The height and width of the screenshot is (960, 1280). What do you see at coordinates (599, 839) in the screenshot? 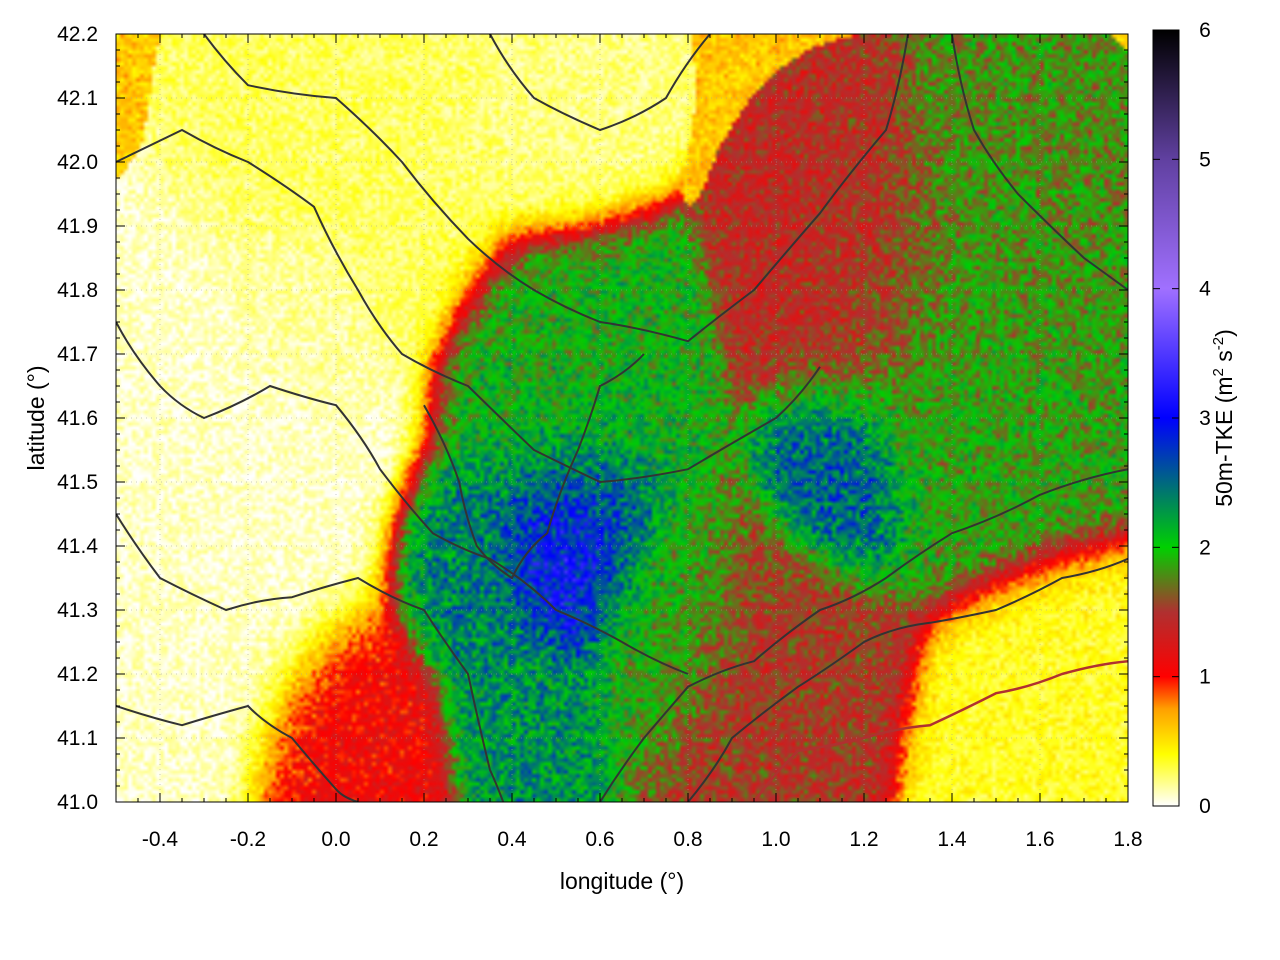
I see `x-tick-label: 0.6` at bounding box center [599, 839].